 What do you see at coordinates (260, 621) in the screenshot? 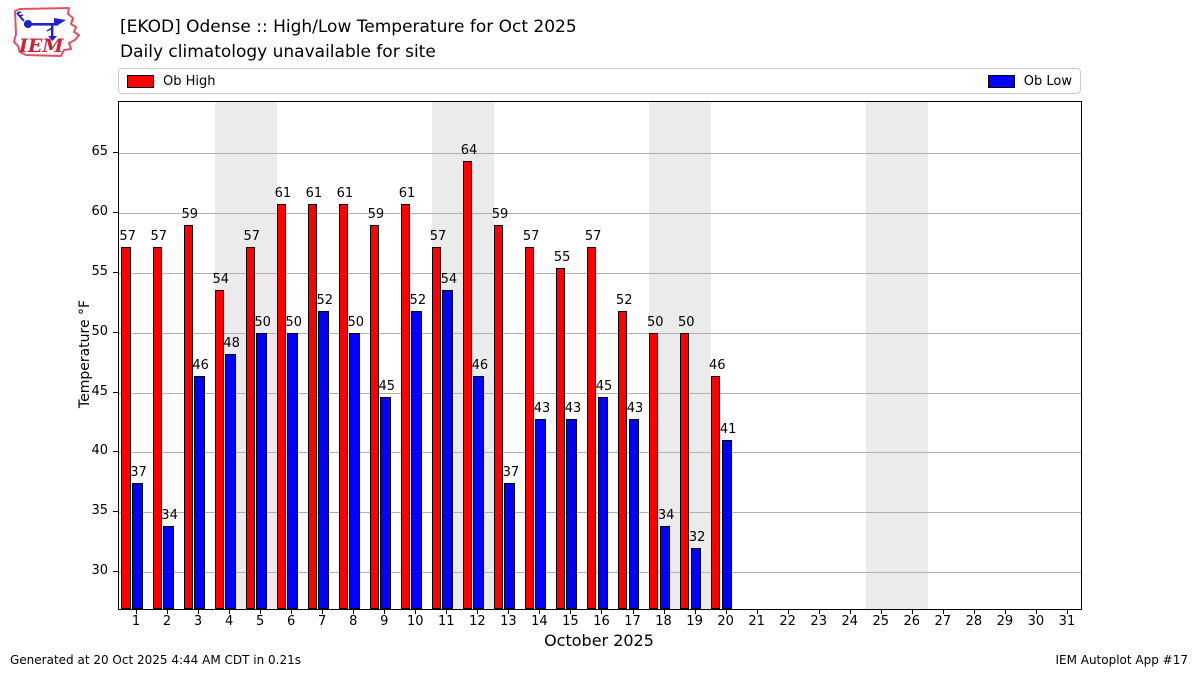
I see `x-tick-label: 5` at bounding box center [260, 621].